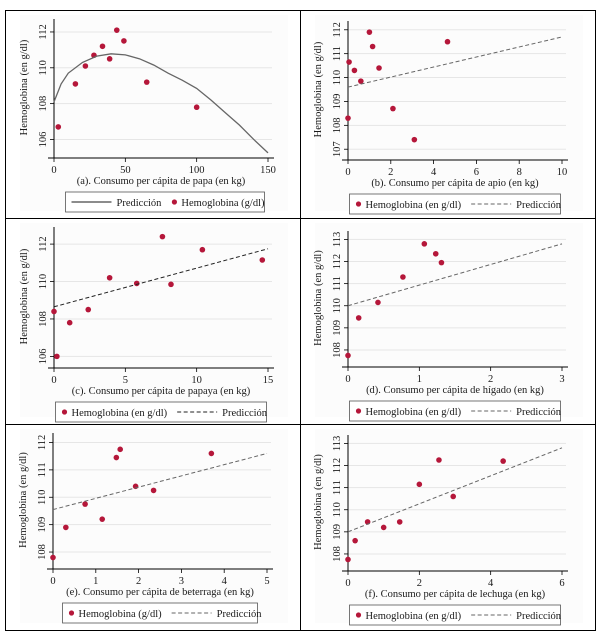 The width and height of the screenshot is (601, 635). I want to click on legend: Hemoglobina (g/dl) Predicción, so click(162, 613).